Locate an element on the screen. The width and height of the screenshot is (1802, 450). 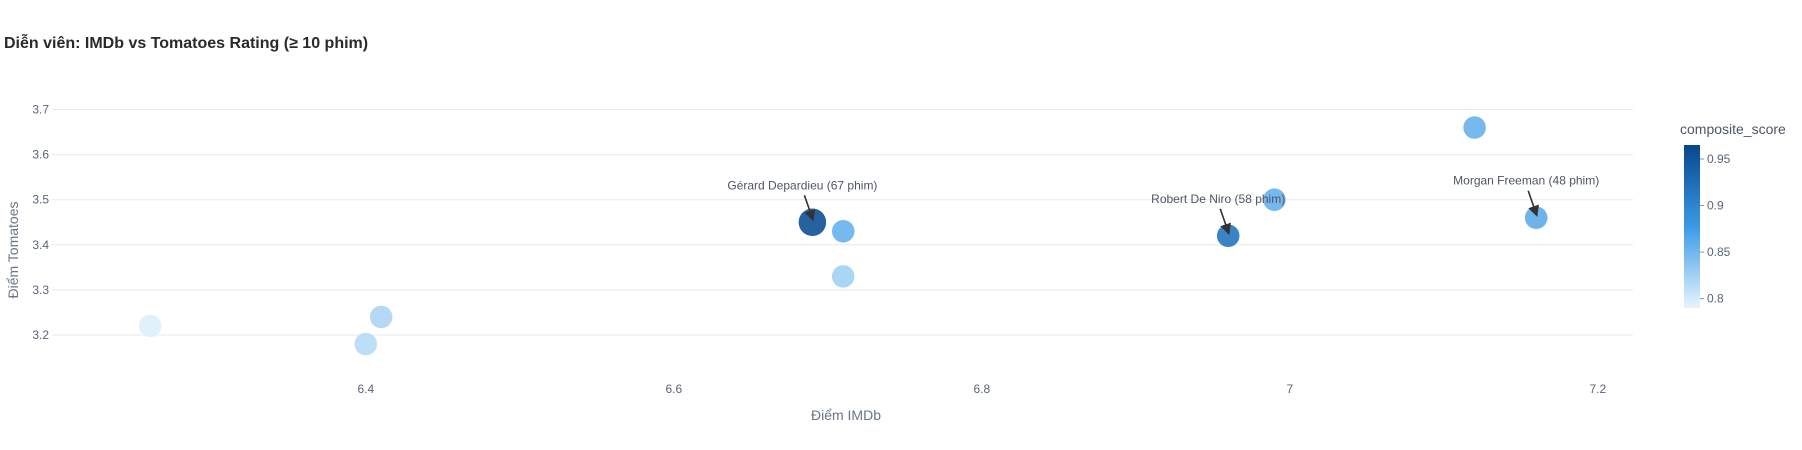
colorbar-tick-label: 0.9 is located at coordinates (1715, 206).